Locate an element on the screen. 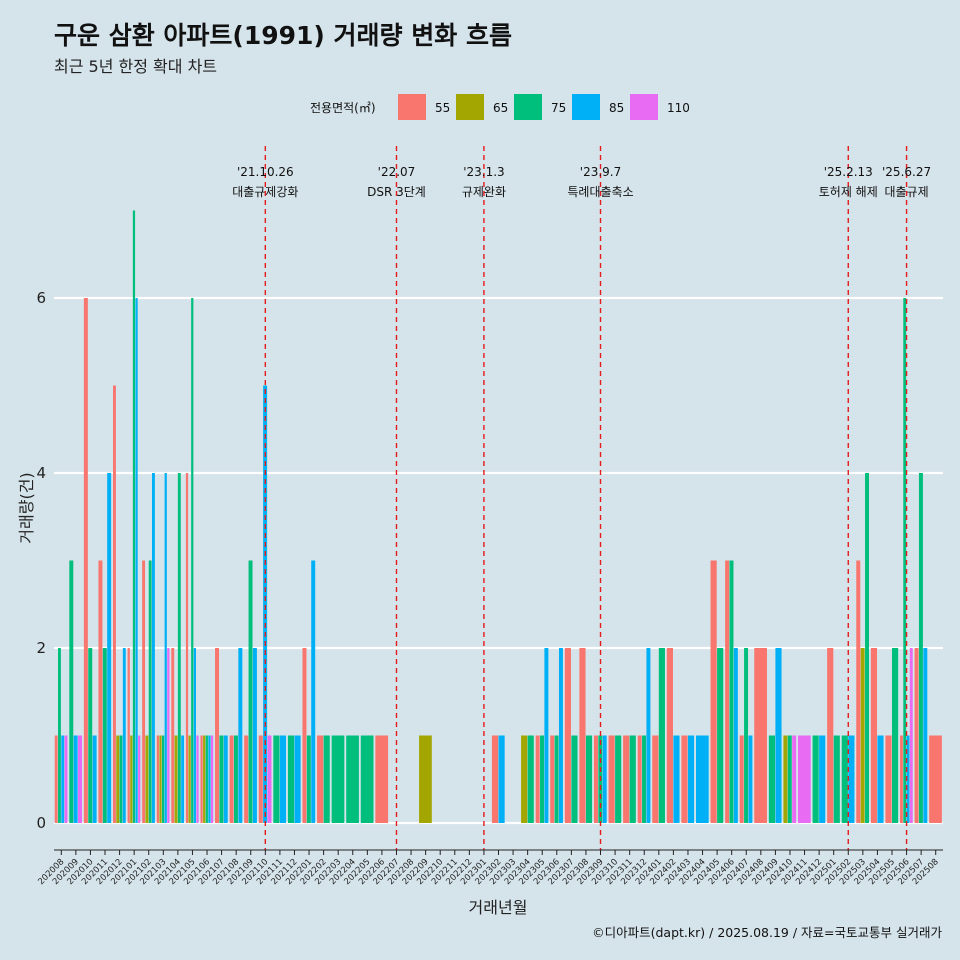  event-date-label: '21.10.26 is located at coordinates (265, 172).